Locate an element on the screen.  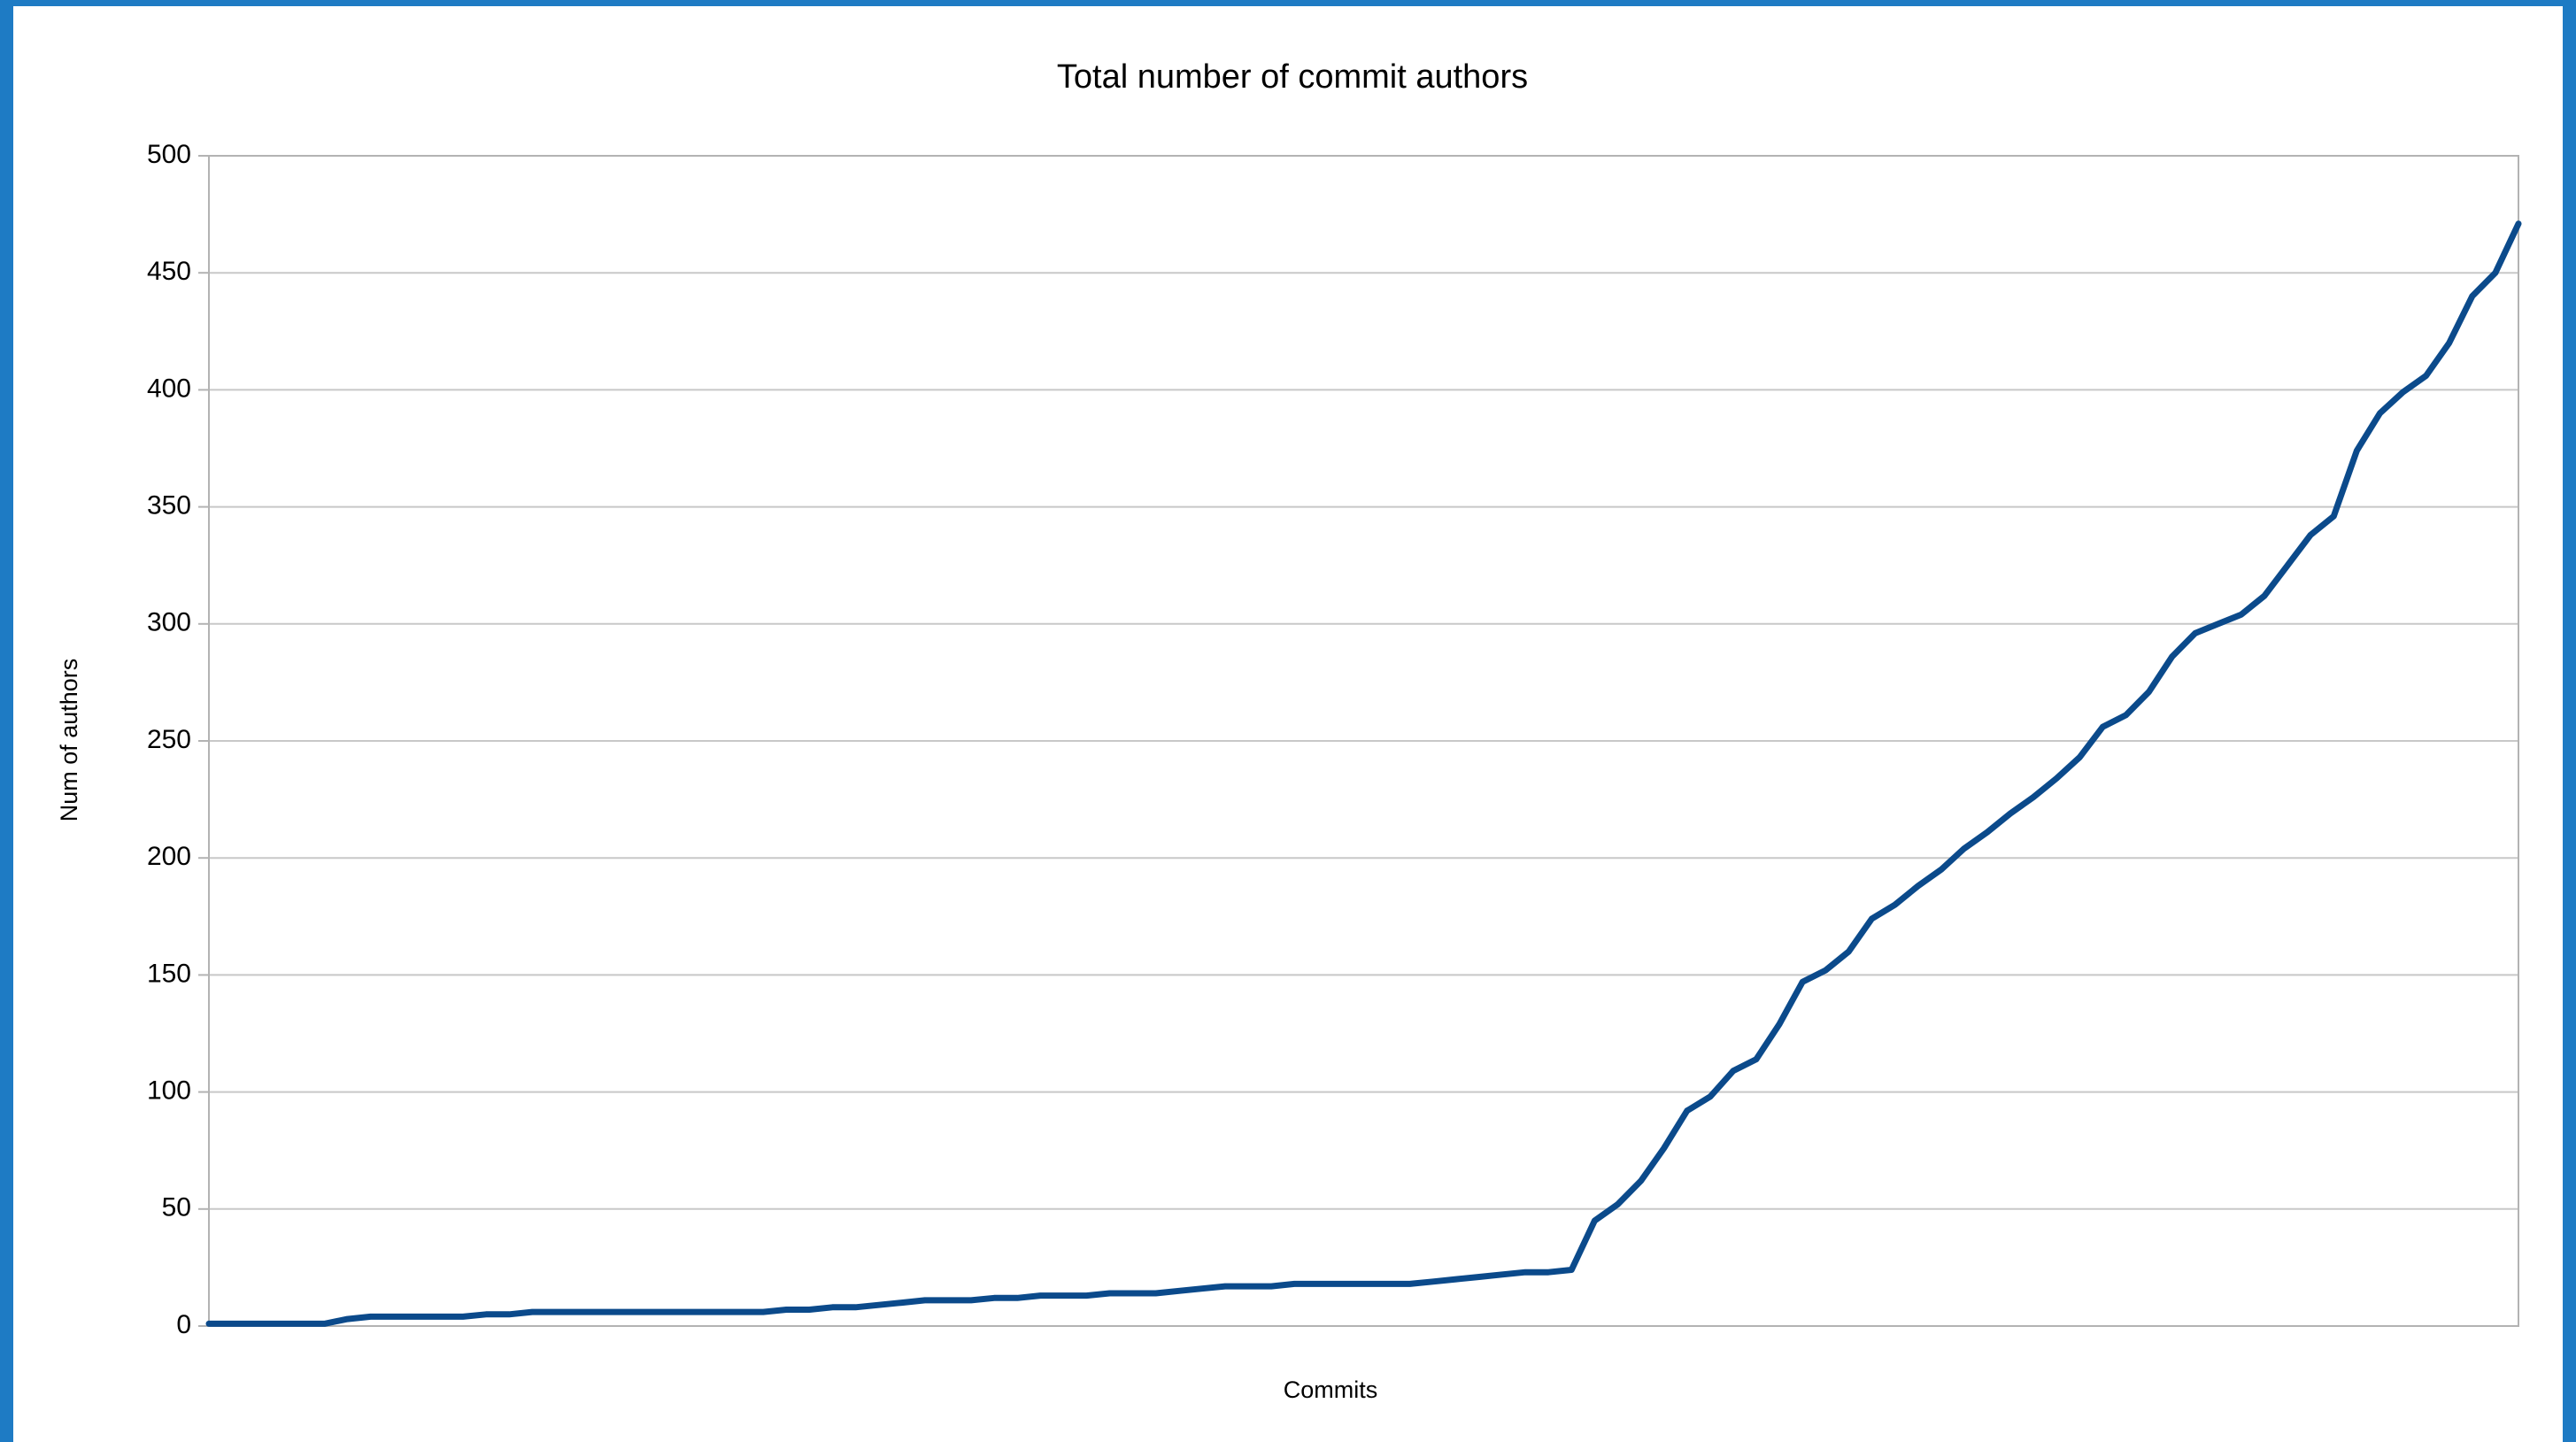
y-tick-label: 500 is located at coordinates (169, 154).